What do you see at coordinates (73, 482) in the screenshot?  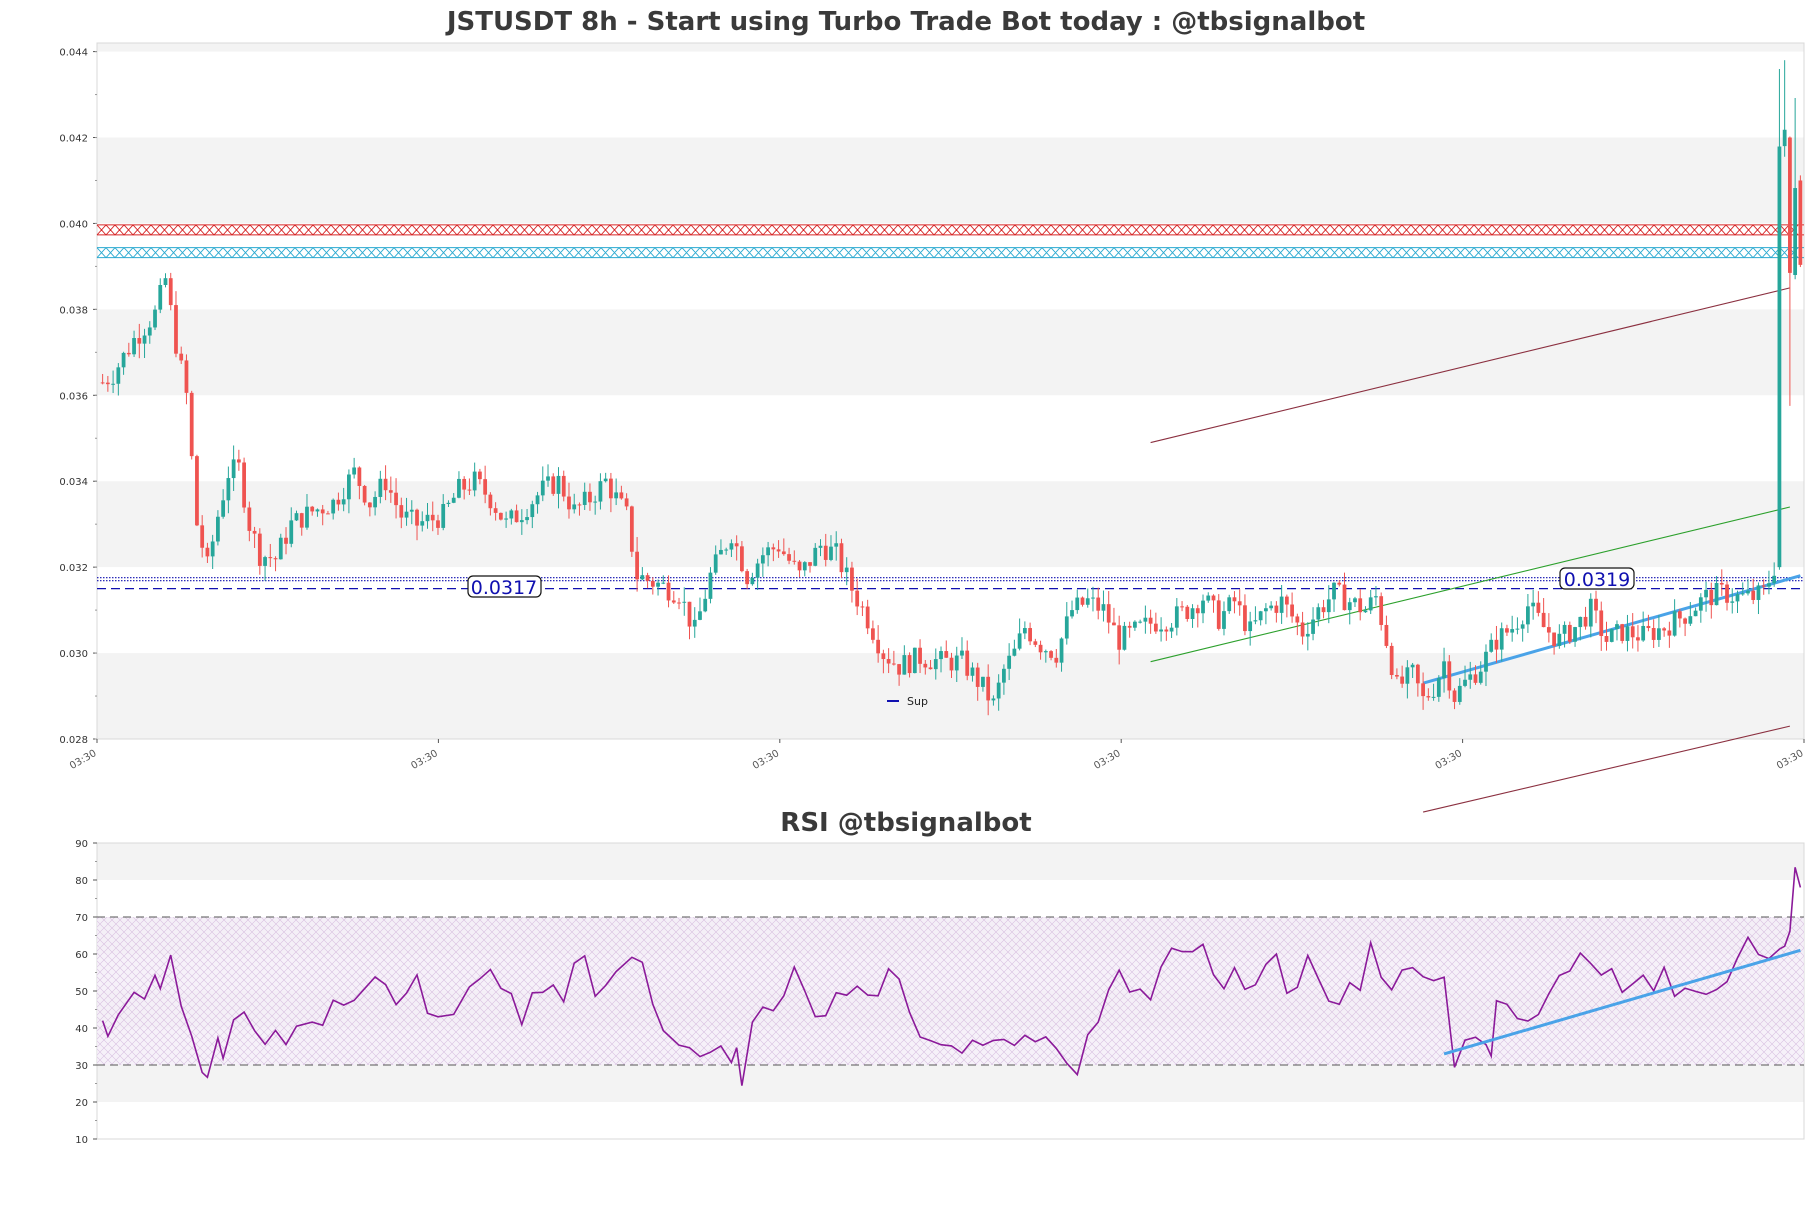 I see `price-y-tick-label: 0.034` at bounding box center [73, 482].